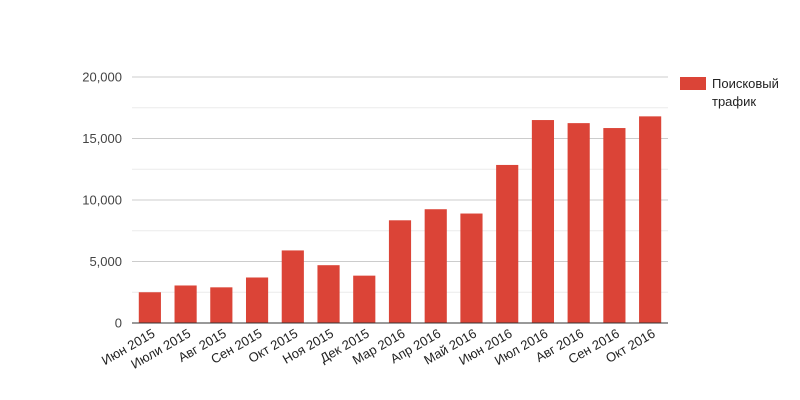 This screenshot has height=400, width=800. Describe the element at coordinates (102, 138) in the screenshot. I see `y-tick-label: 15,000` at that location.